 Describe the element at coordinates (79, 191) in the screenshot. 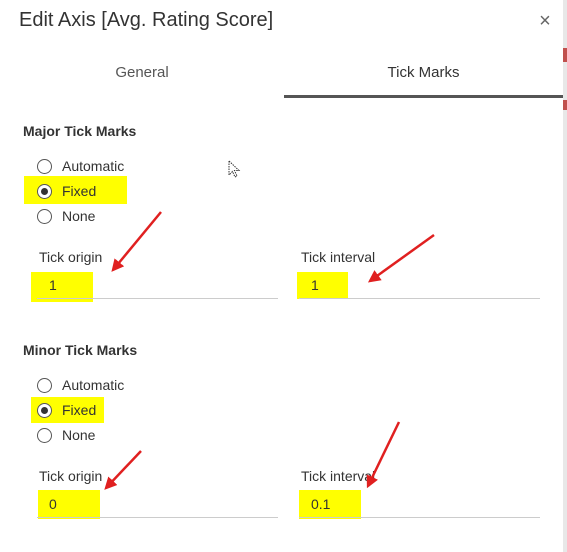

I see `major-fixed-label: Fixed` at that location.